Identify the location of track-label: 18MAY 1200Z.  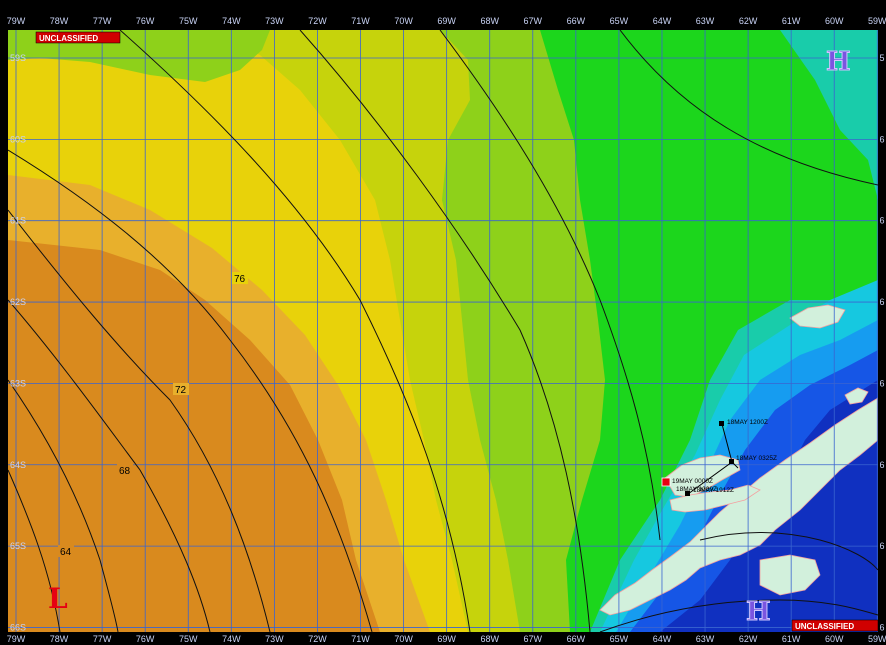
(747, 422).